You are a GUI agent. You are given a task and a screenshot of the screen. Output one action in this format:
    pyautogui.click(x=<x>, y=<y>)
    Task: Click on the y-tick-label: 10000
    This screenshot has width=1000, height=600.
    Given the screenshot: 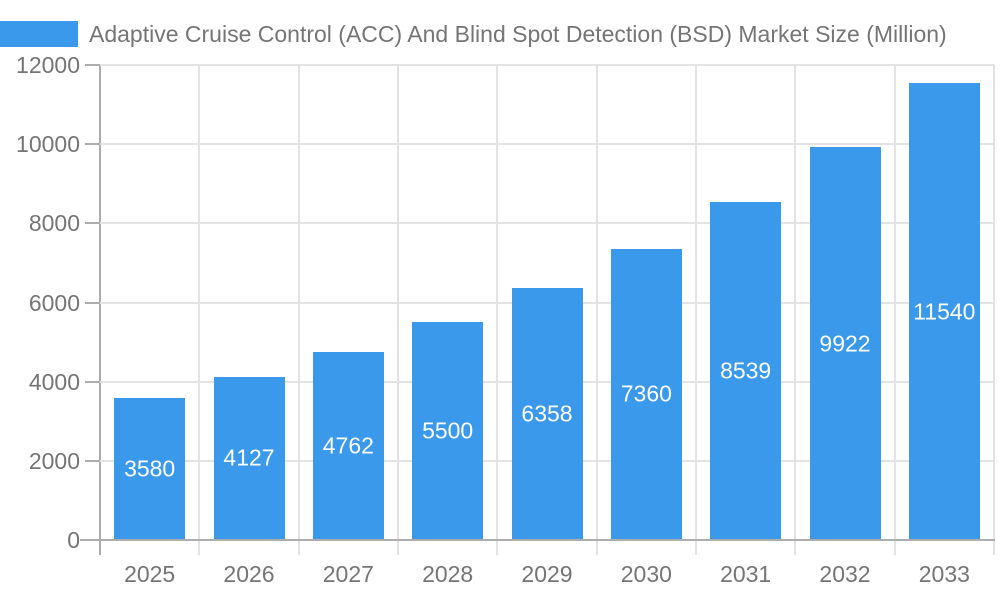 What is the action you would take?
    pyautogui.click(x=48, y=144)
    